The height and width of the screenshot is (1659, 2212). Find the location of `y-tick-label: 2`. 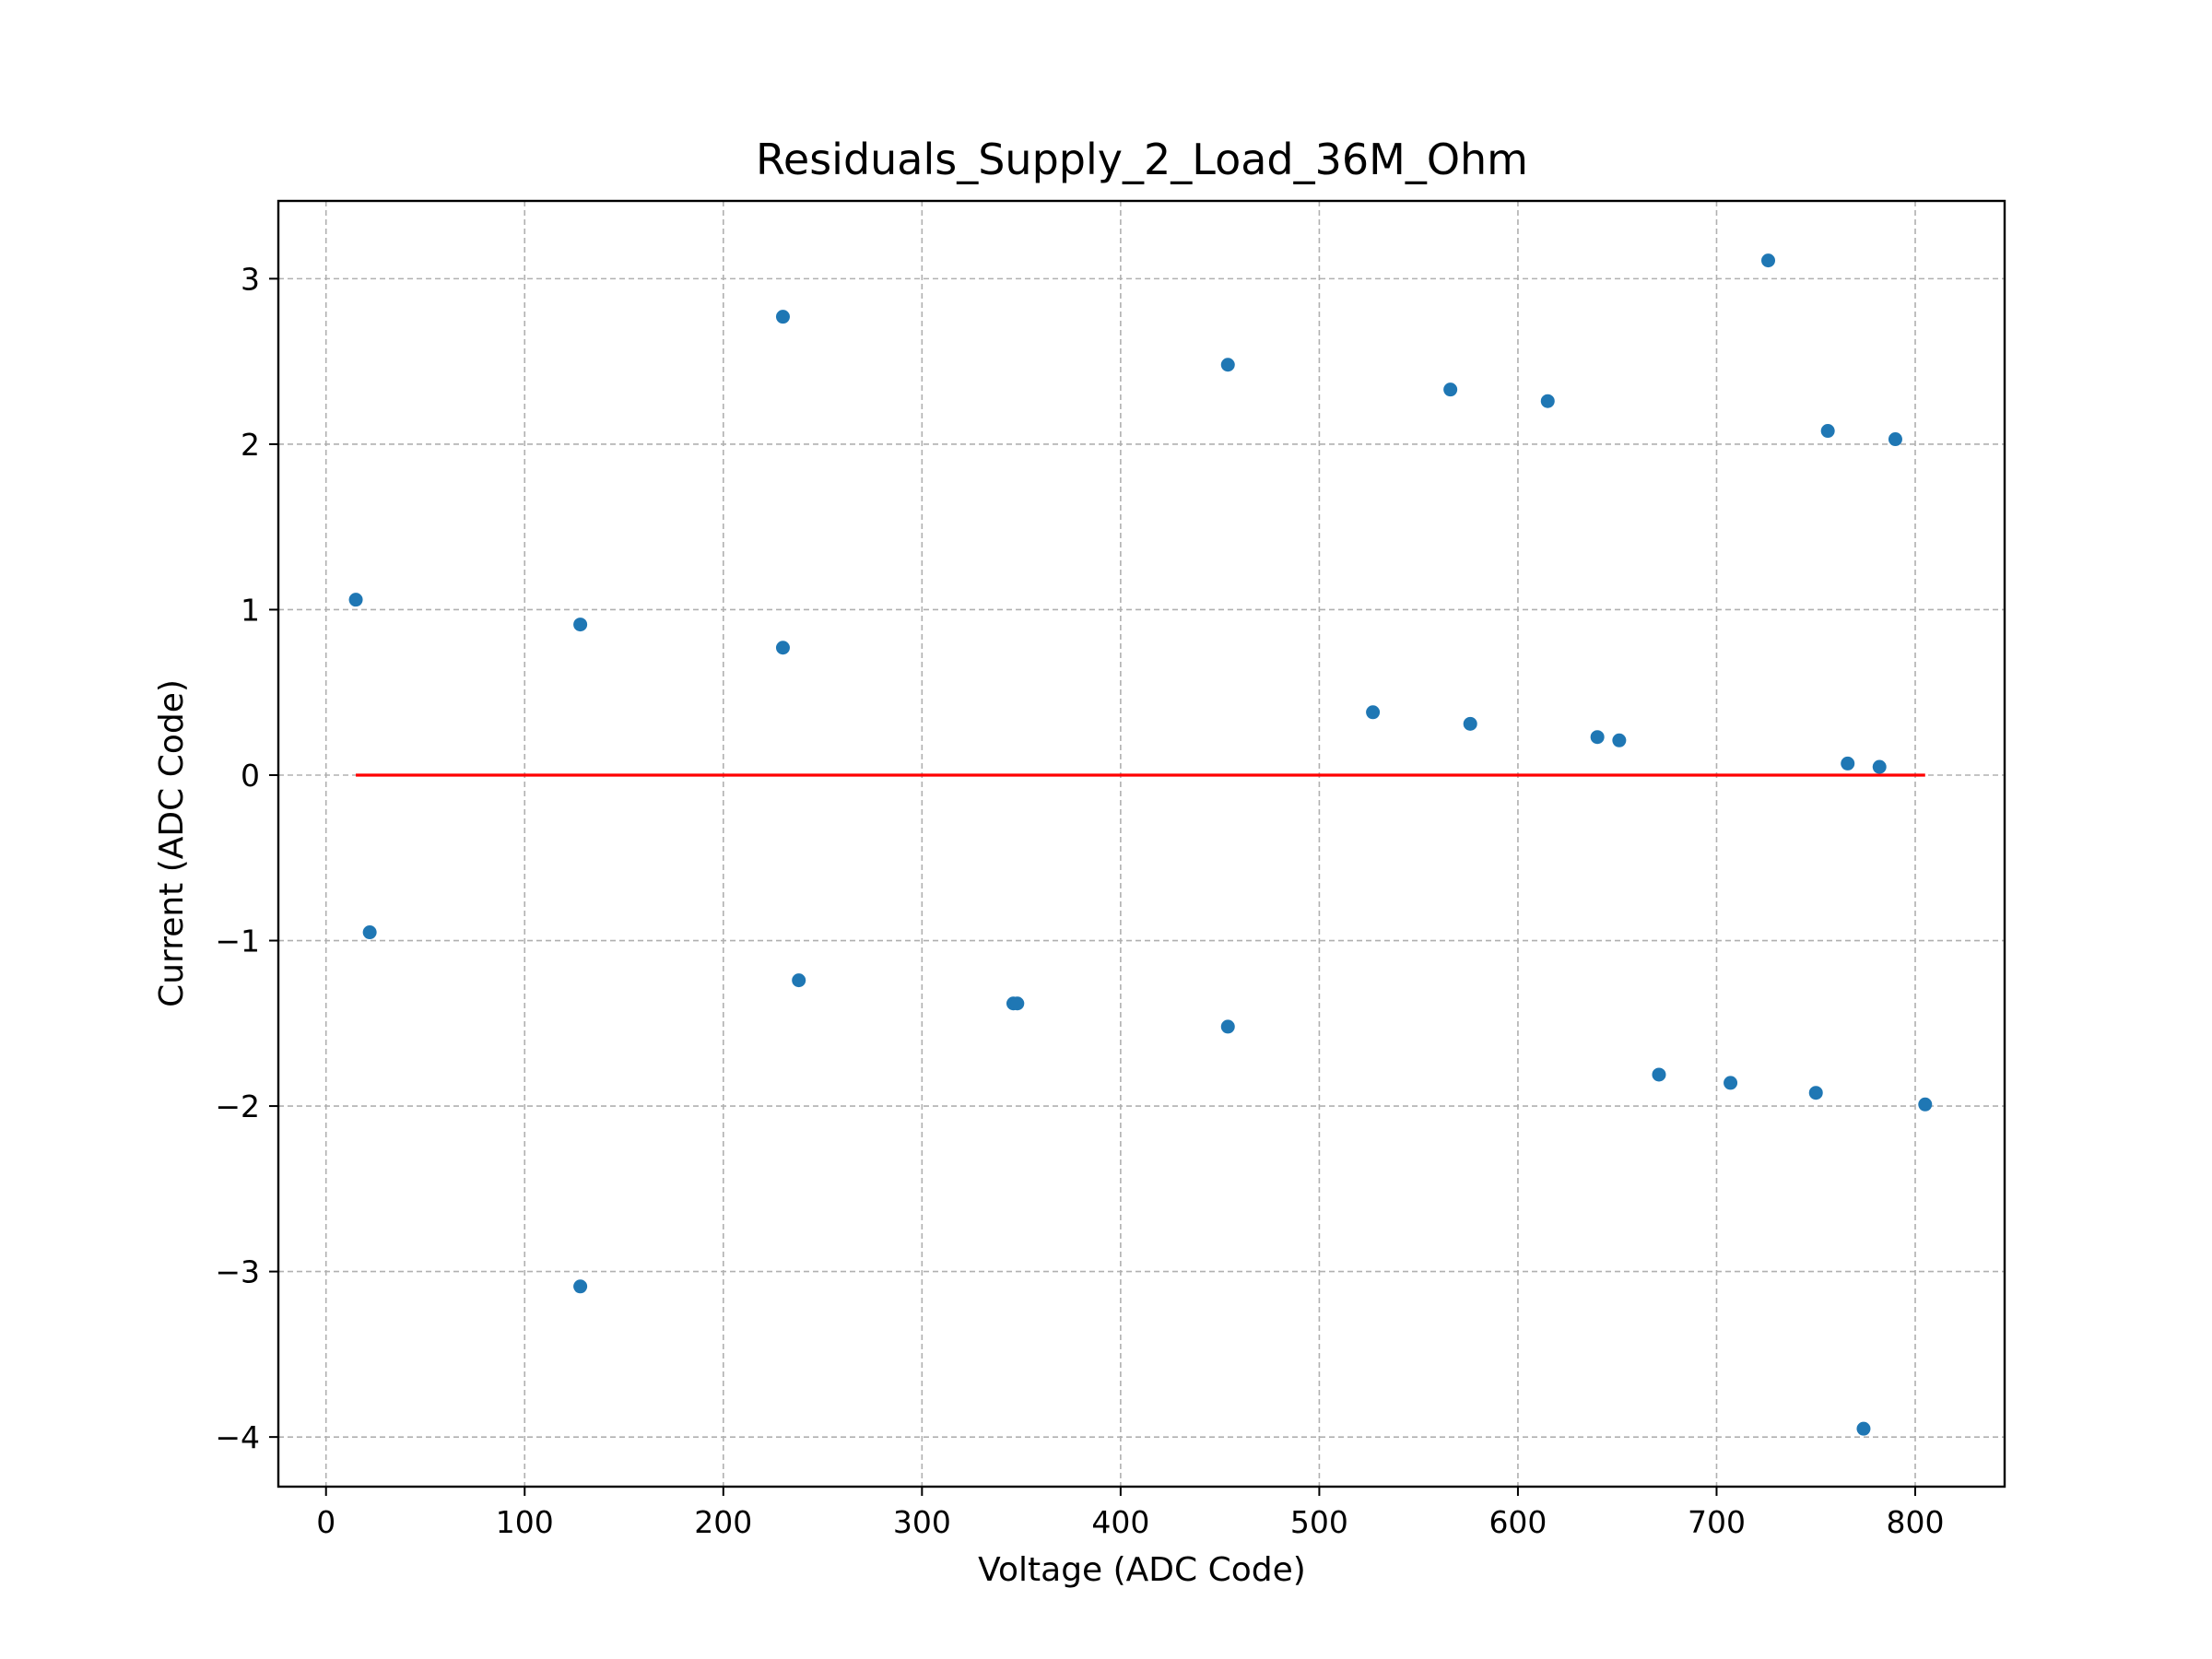

y-tick-label: 2 is located at coordinates (250, 445).